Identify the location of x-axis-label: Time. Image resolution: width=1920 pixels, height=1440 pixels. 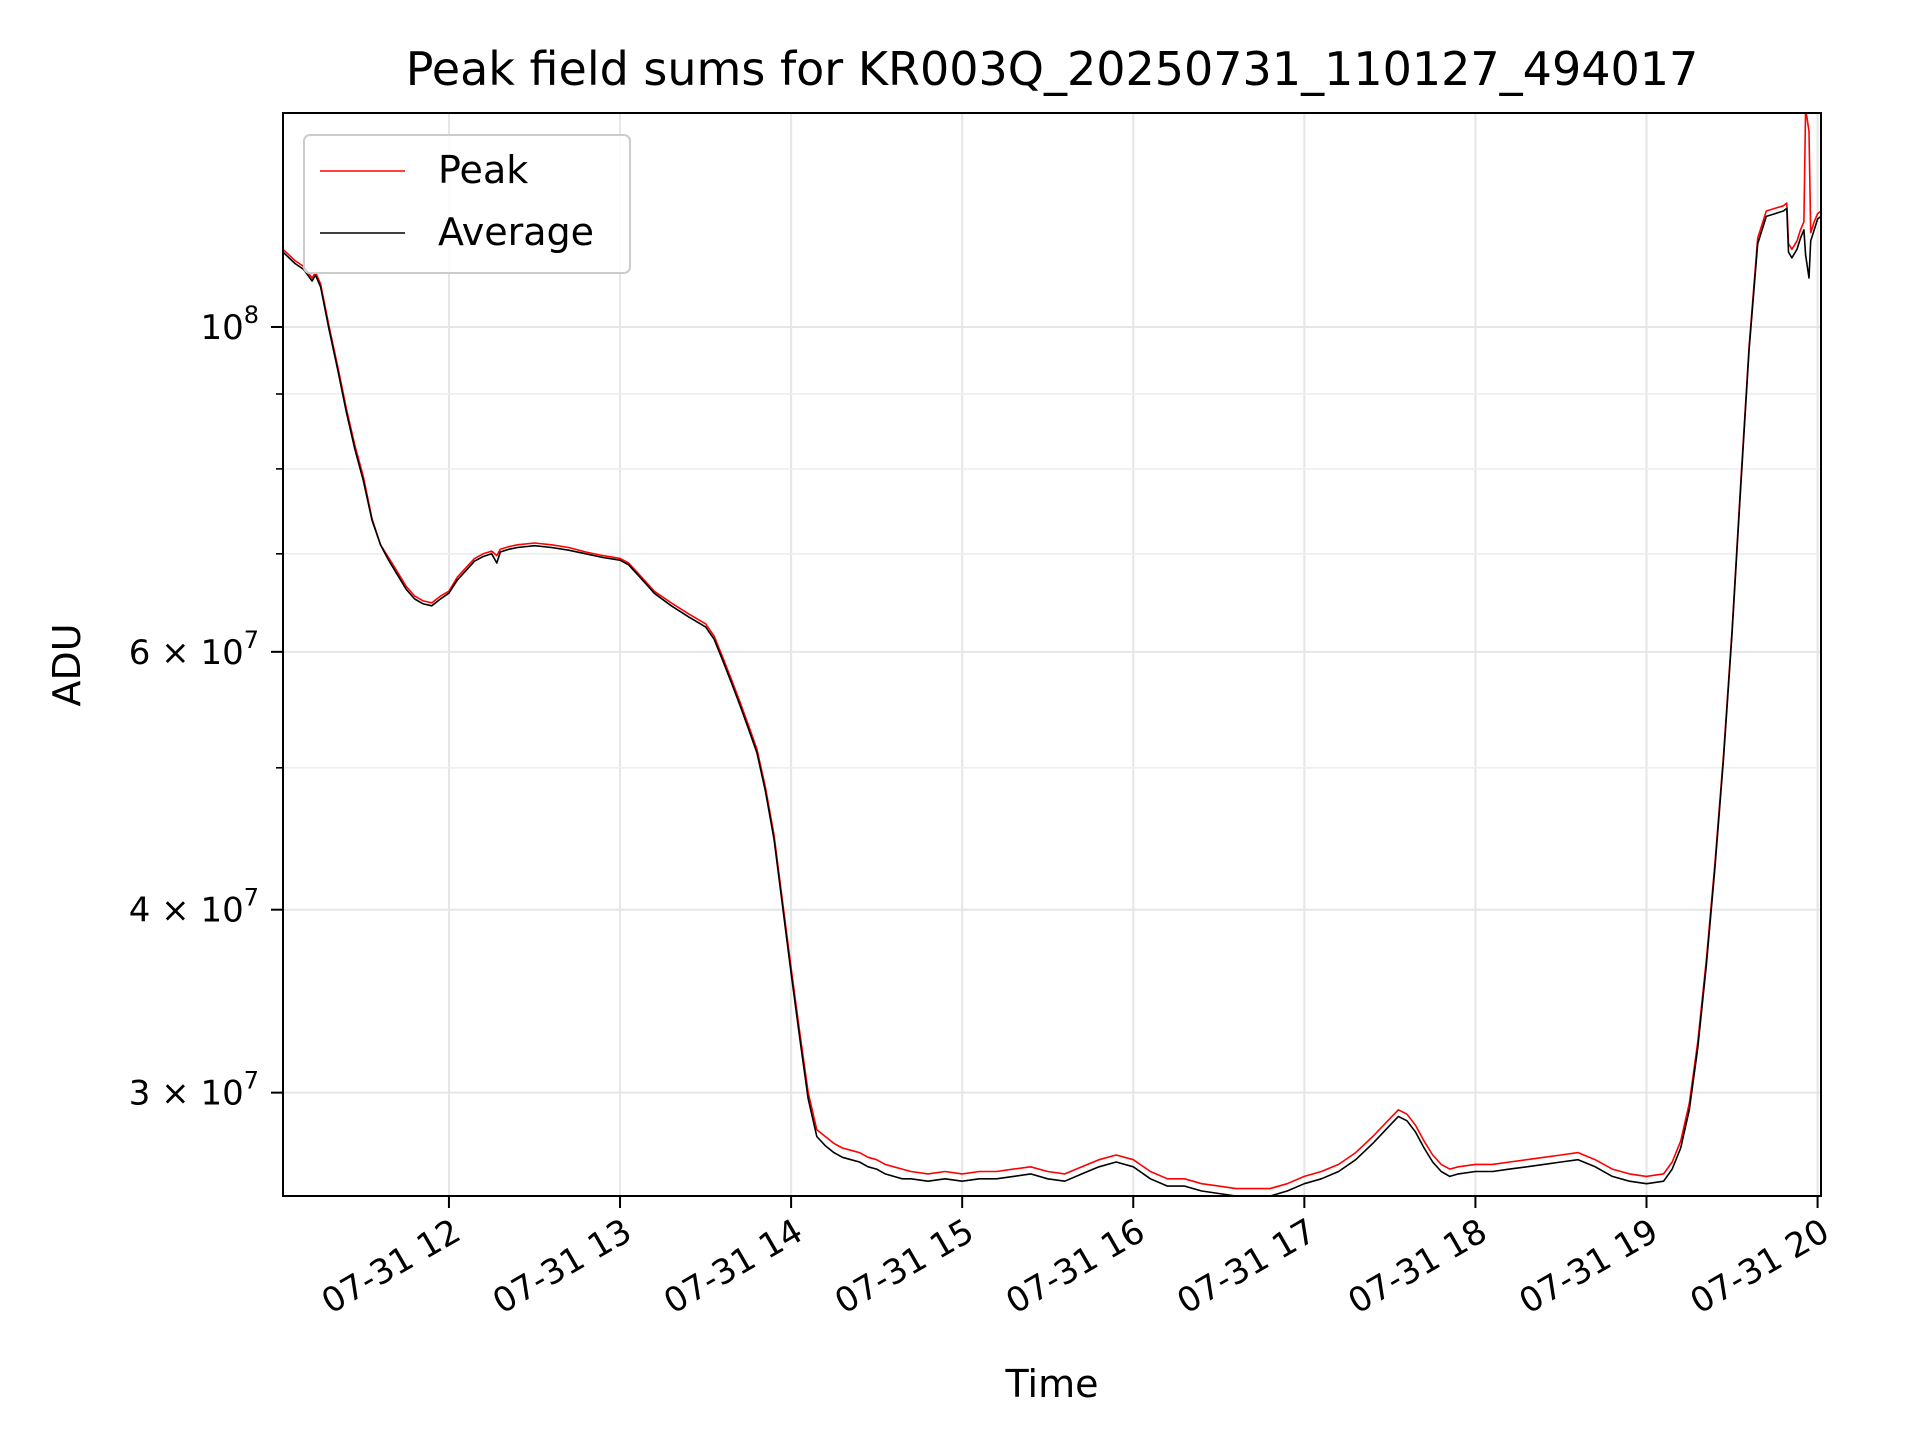
(1052, 1384).